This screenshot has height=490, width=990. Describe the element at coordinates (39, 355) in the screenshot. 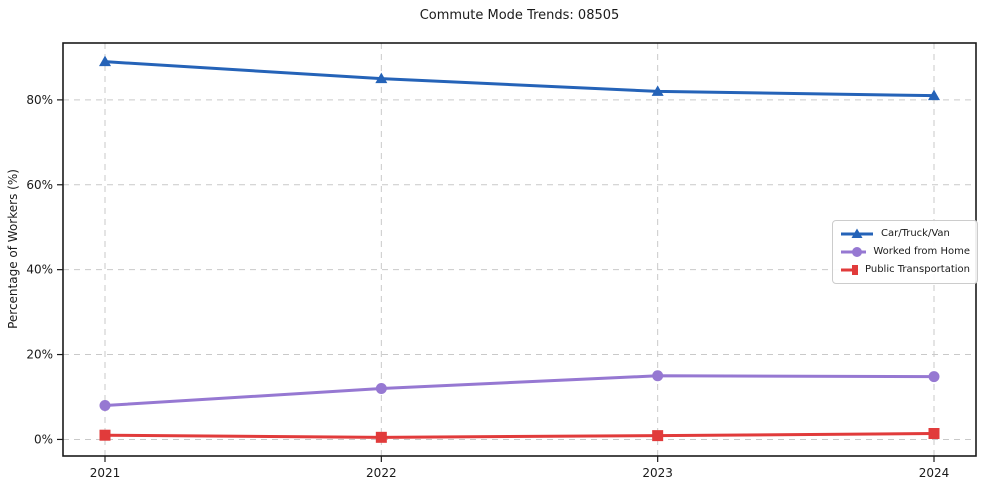

I see `y-tick-label: 20%` at that location.